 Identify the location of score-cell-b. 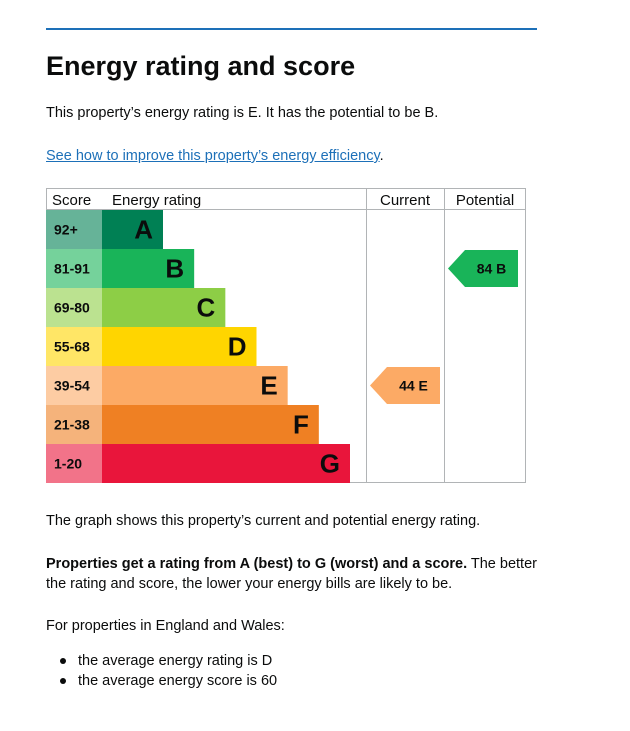
(74, 268).